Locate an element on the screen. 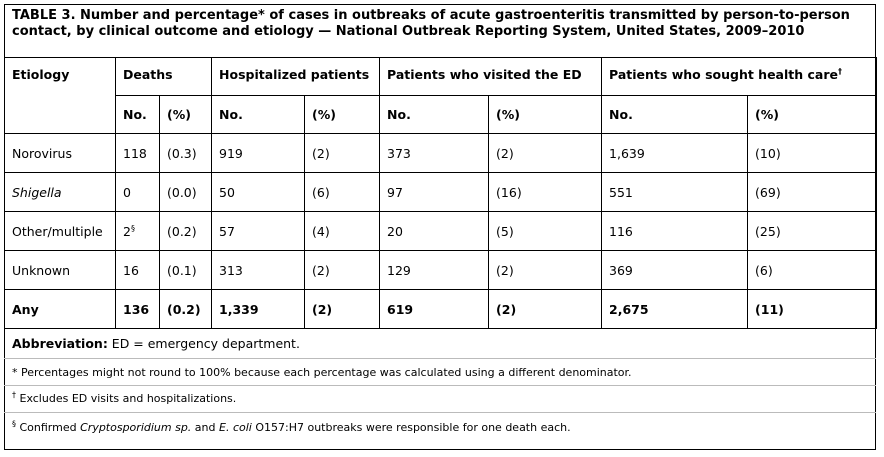 The image size is (884, 457). value-cell: 619 is located at coordinates (434, 309).